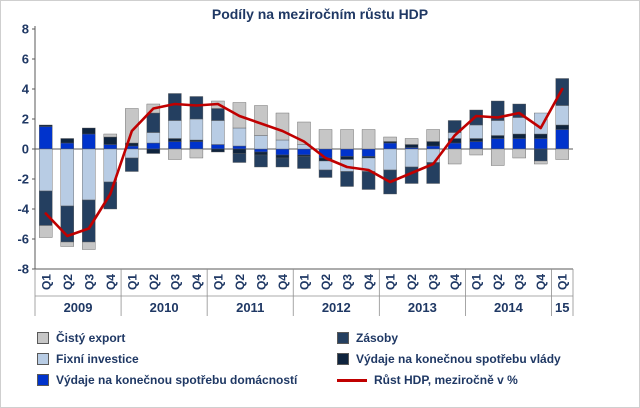  I want to click on y-tick-label: 4, so click(26, 89).